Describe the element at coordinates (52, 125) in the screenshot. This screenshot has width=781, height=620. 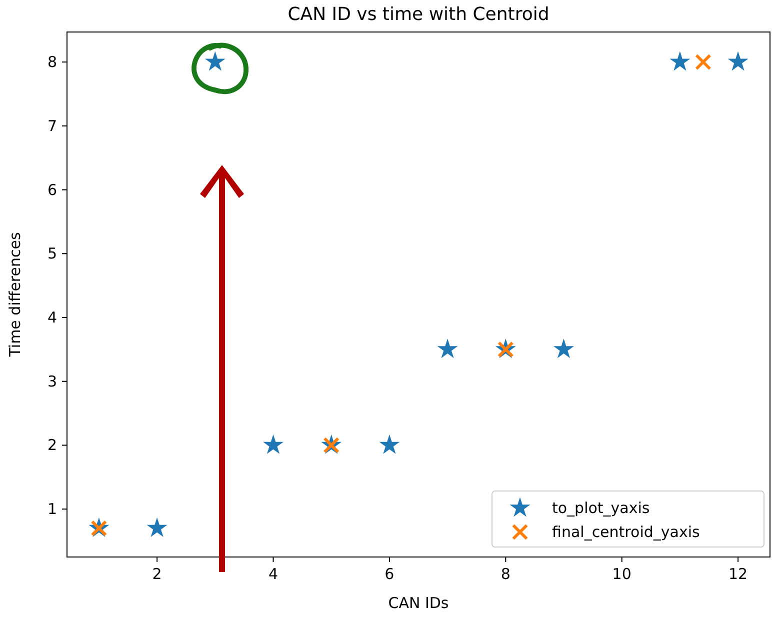
I see `y-tick-label: 7` at that location.